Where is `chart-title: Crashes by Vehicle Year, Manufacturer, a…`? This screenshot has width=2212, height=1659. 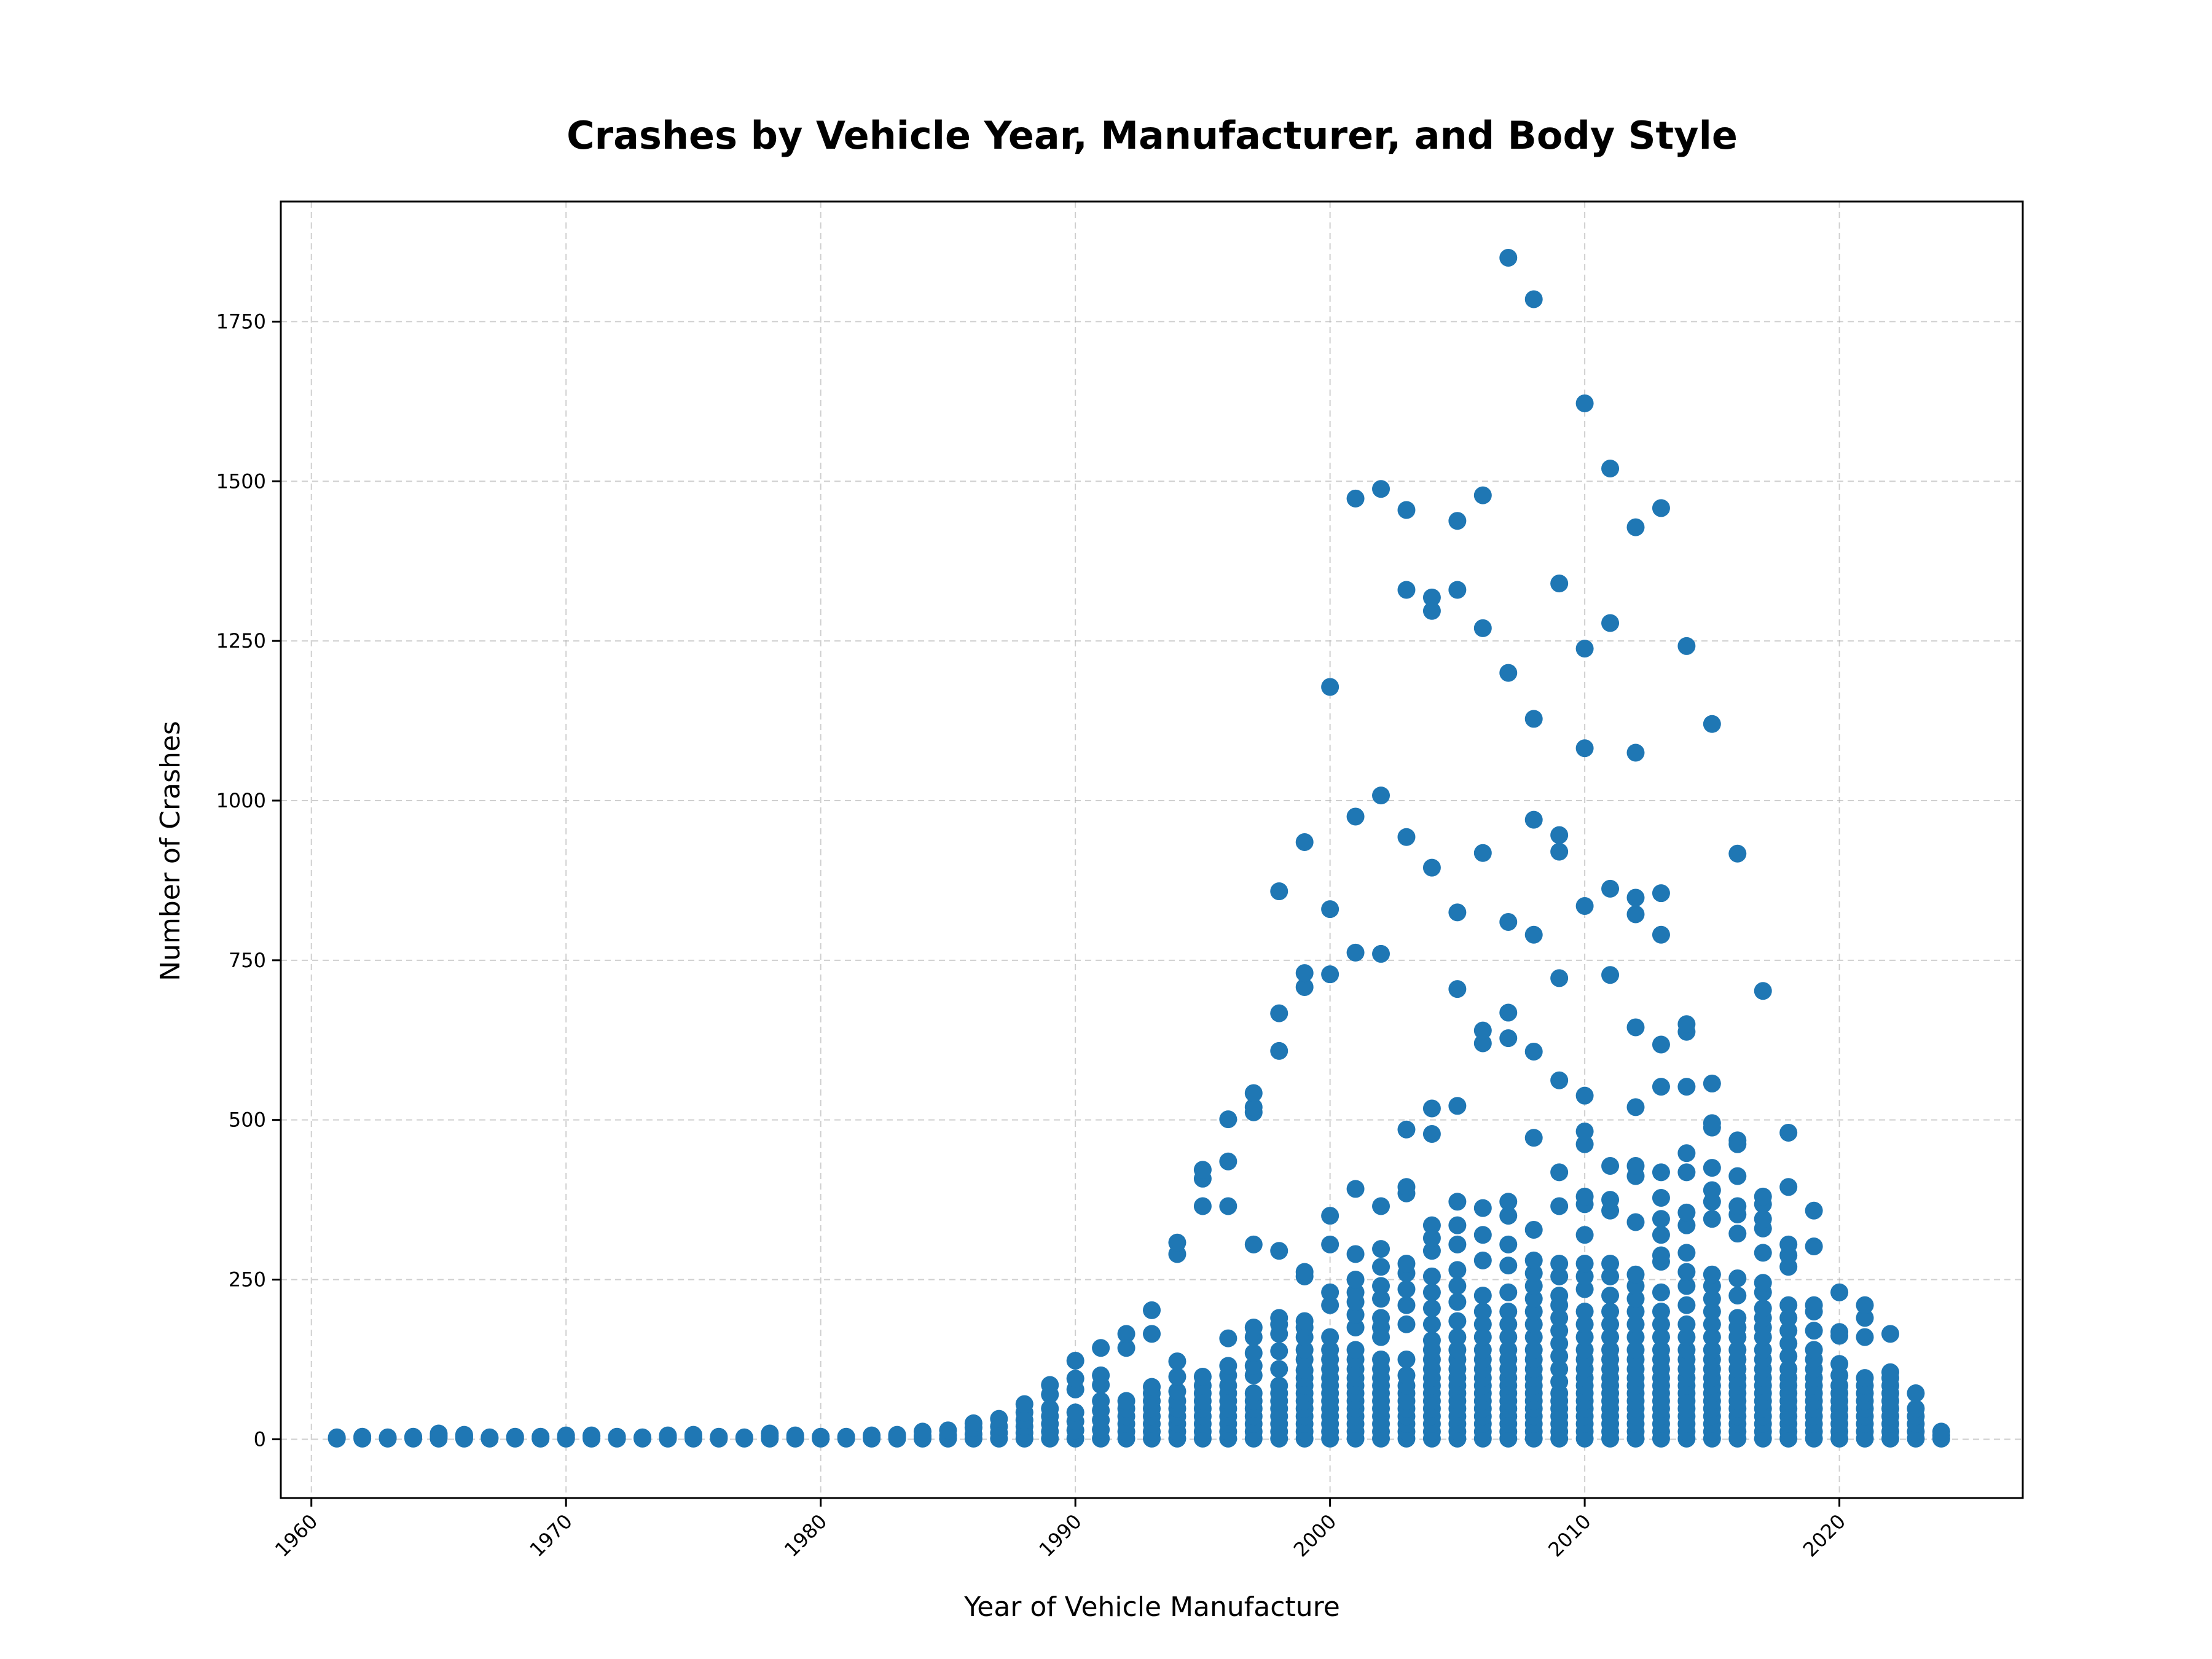 chart-title: Crashes by Vehicle Year, Manufacturer, a… is located at coordinates (1152, 135).